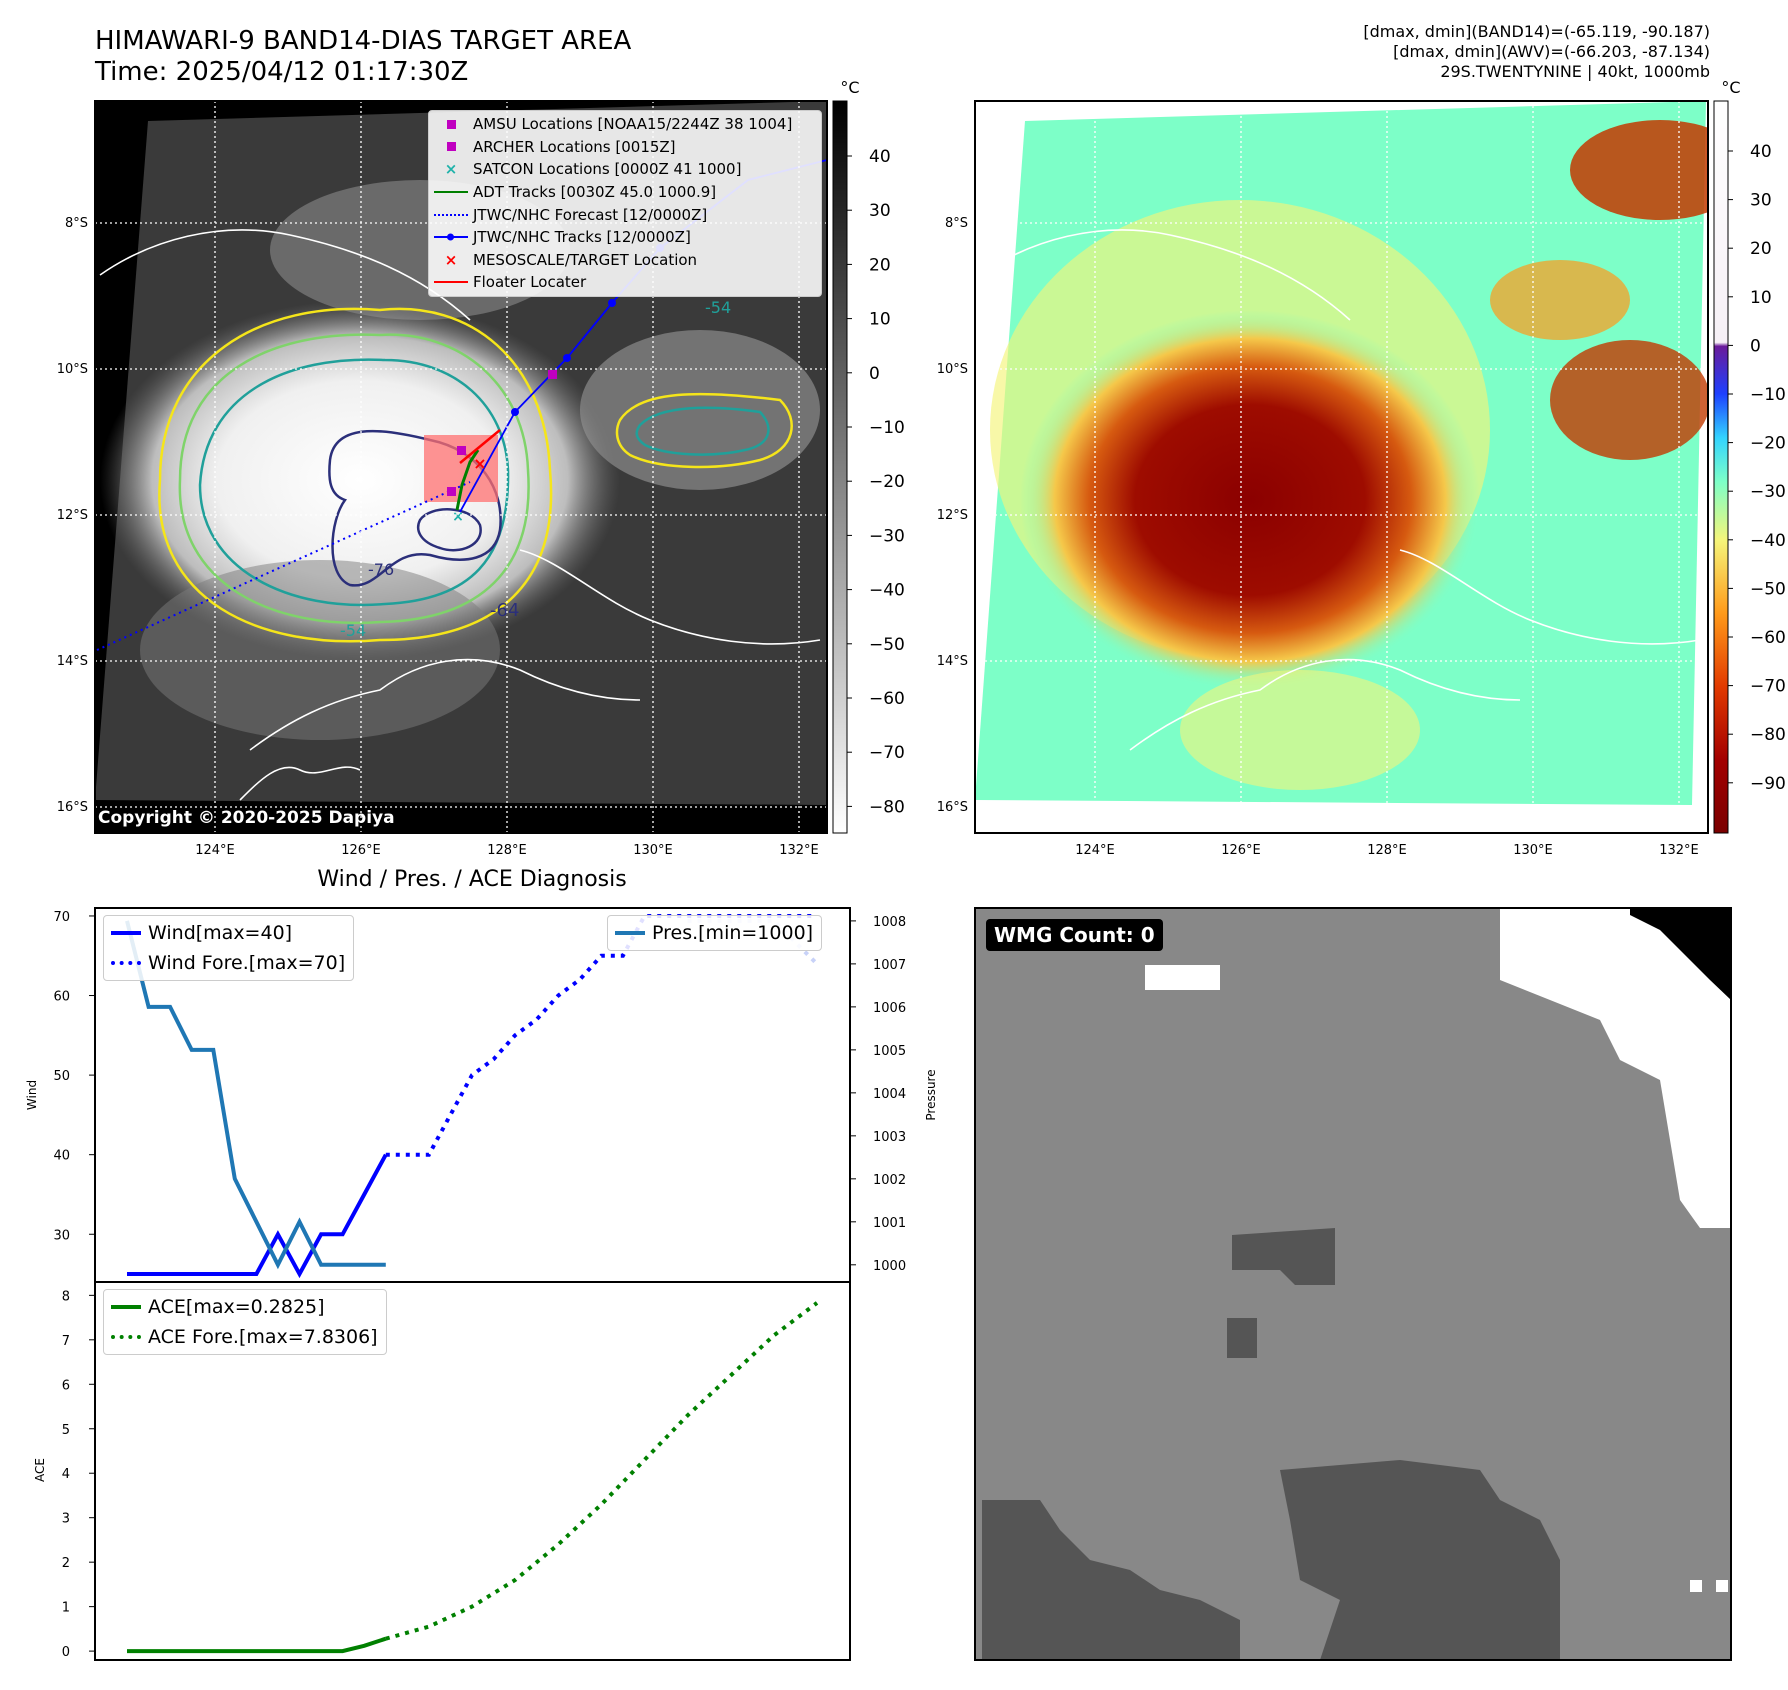 The image size is (1788, 1690). What do you see at coordinates (1761, 201) in the screenshot?
I see `colorbar-tick-label: 30` at bounding box center [1761, 201].